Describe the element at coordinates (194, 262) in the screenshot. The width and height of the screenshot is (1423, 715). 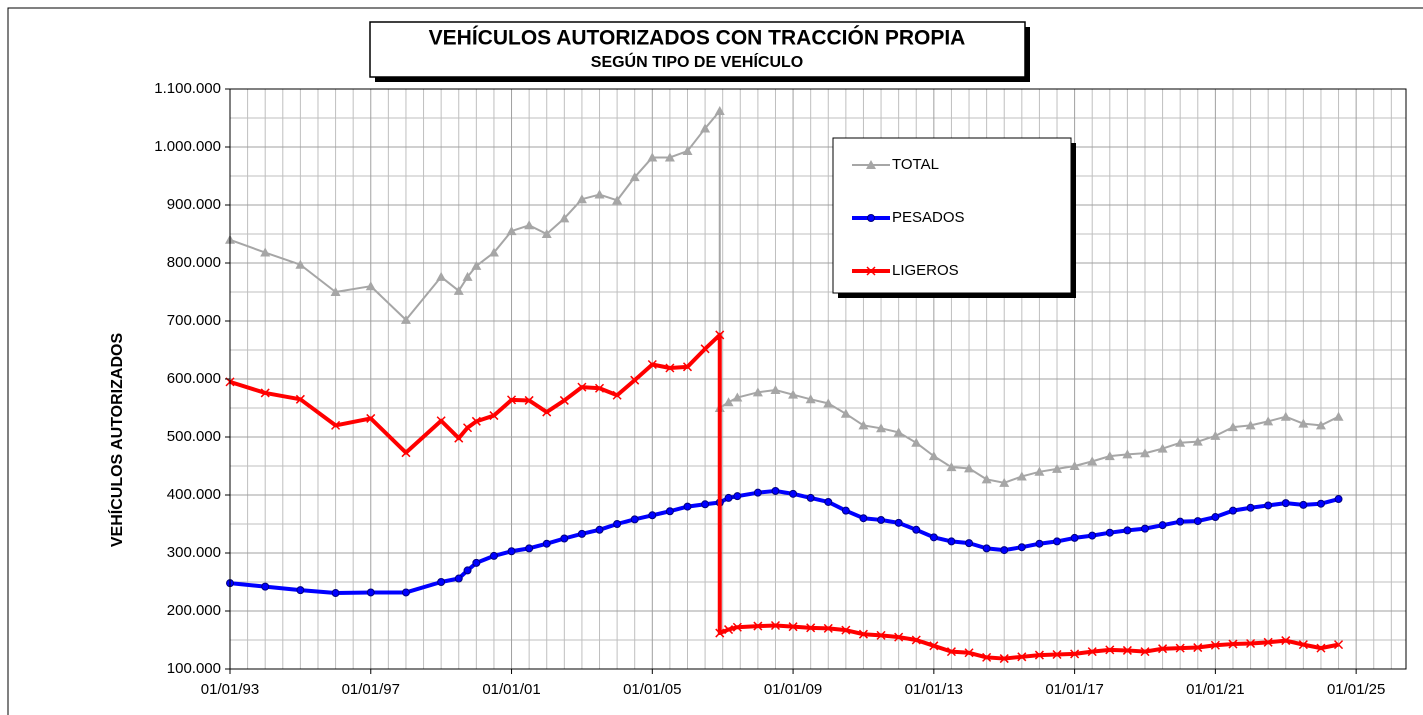
I see `y-tick-label: 800.000` at that location.